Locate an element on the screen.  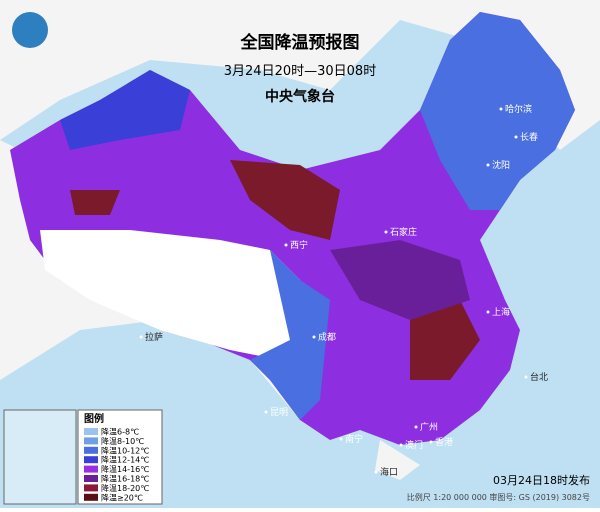
city-label: 拉萨 is located at coordinates (154, 337).